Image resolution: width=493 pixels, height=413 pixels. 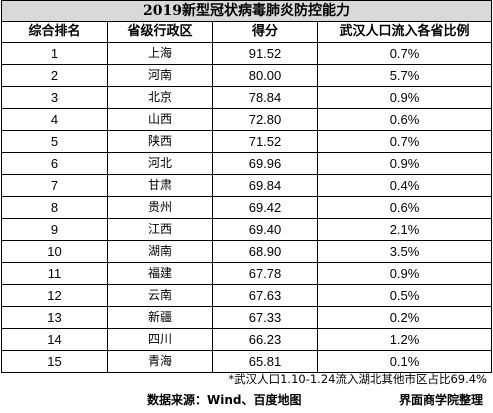 What do you see at coordinates (265, 53) in the screenshot?
I see `score-cell: 91.52` at bounding box center [265, 53].